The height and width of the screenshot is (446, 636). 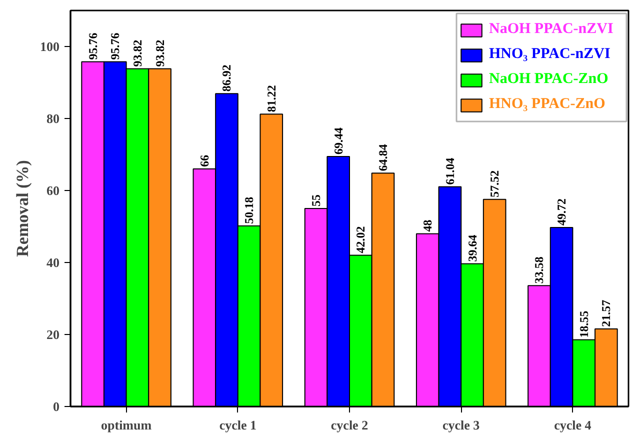 What do you see at coordinates (22, 208) in the screenshot?
I see `y-axis-title: Removal (%)` at bounding box center [22, 208].